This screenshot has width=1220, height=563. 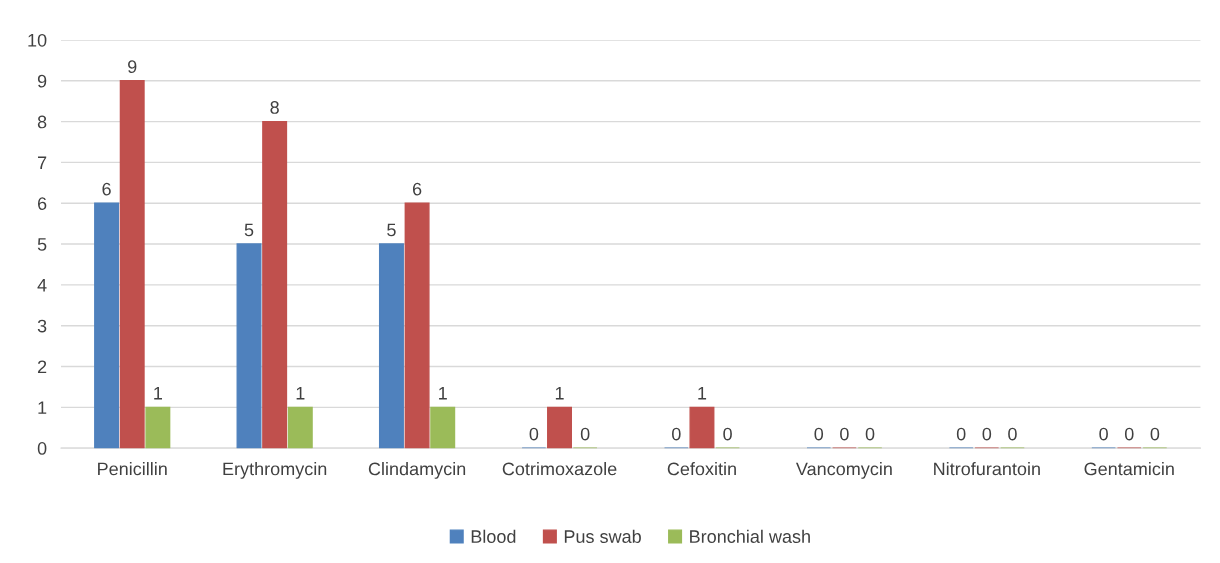 I want to click on data-label: 9, so click(x=132, y=67).